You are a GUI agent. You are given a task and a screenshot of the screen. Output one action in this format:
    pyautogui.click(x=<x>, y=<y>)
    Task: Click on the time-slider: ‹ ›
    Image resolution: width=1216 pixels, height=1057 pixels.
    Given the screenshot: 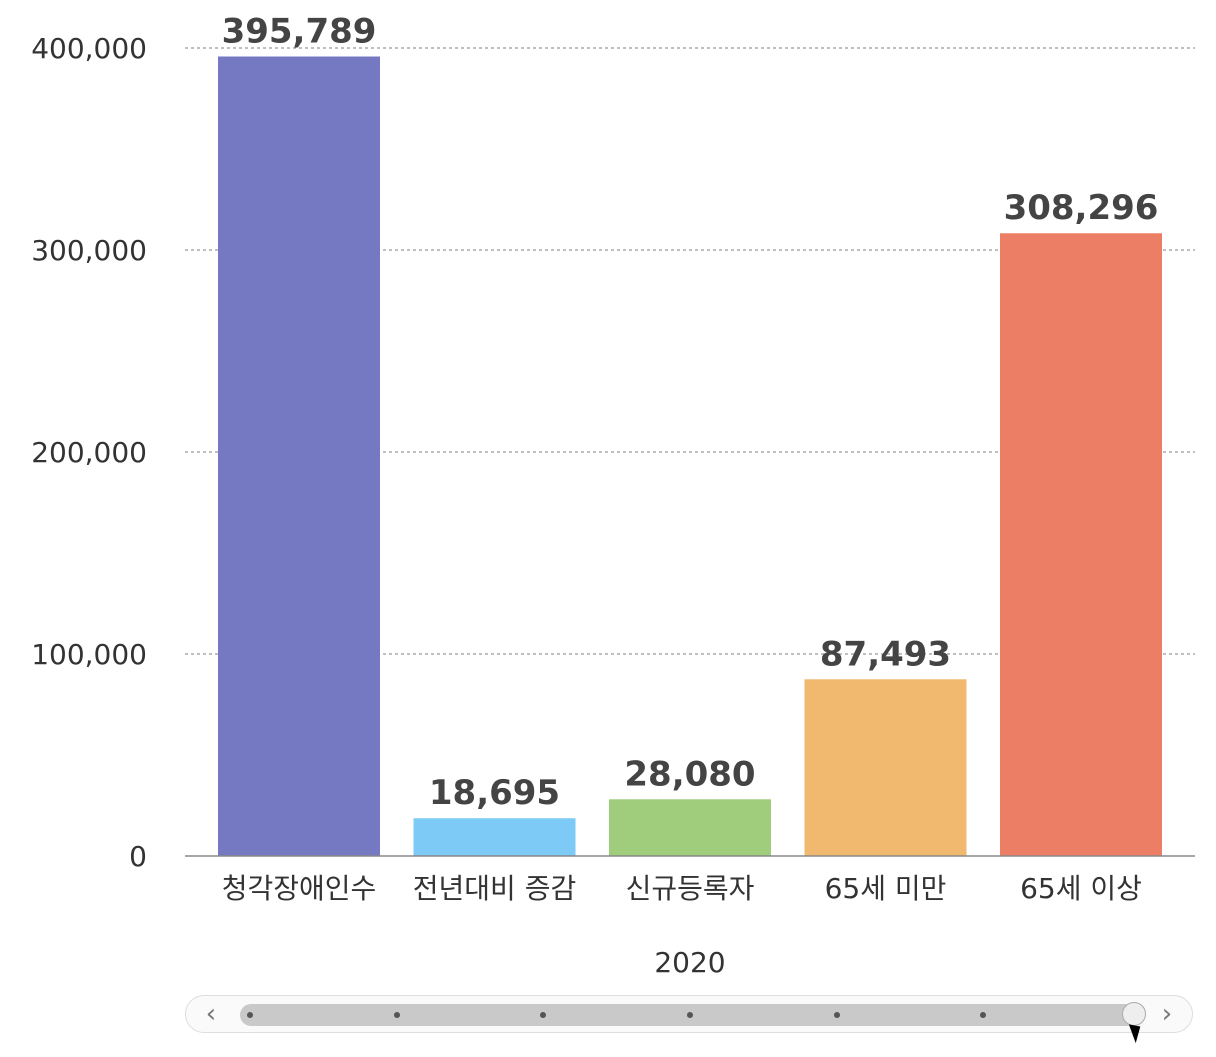 What is the action you would take?
    pyautogui.click(x=689, y=1014)
    